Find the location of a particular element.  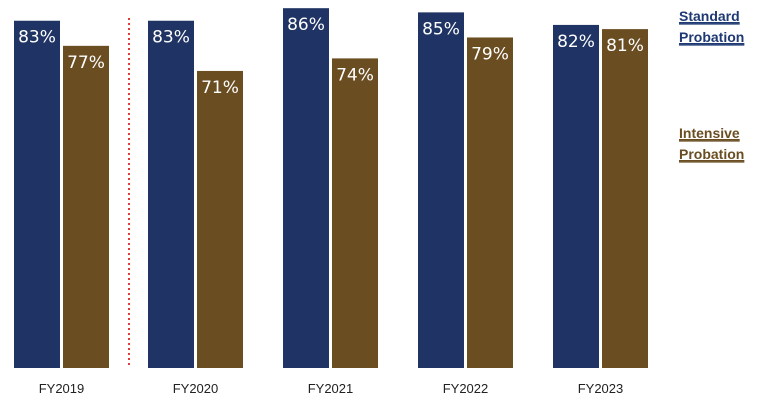

x-tick-label-fy2020: FY2020 is located at coordinates (196, 388).